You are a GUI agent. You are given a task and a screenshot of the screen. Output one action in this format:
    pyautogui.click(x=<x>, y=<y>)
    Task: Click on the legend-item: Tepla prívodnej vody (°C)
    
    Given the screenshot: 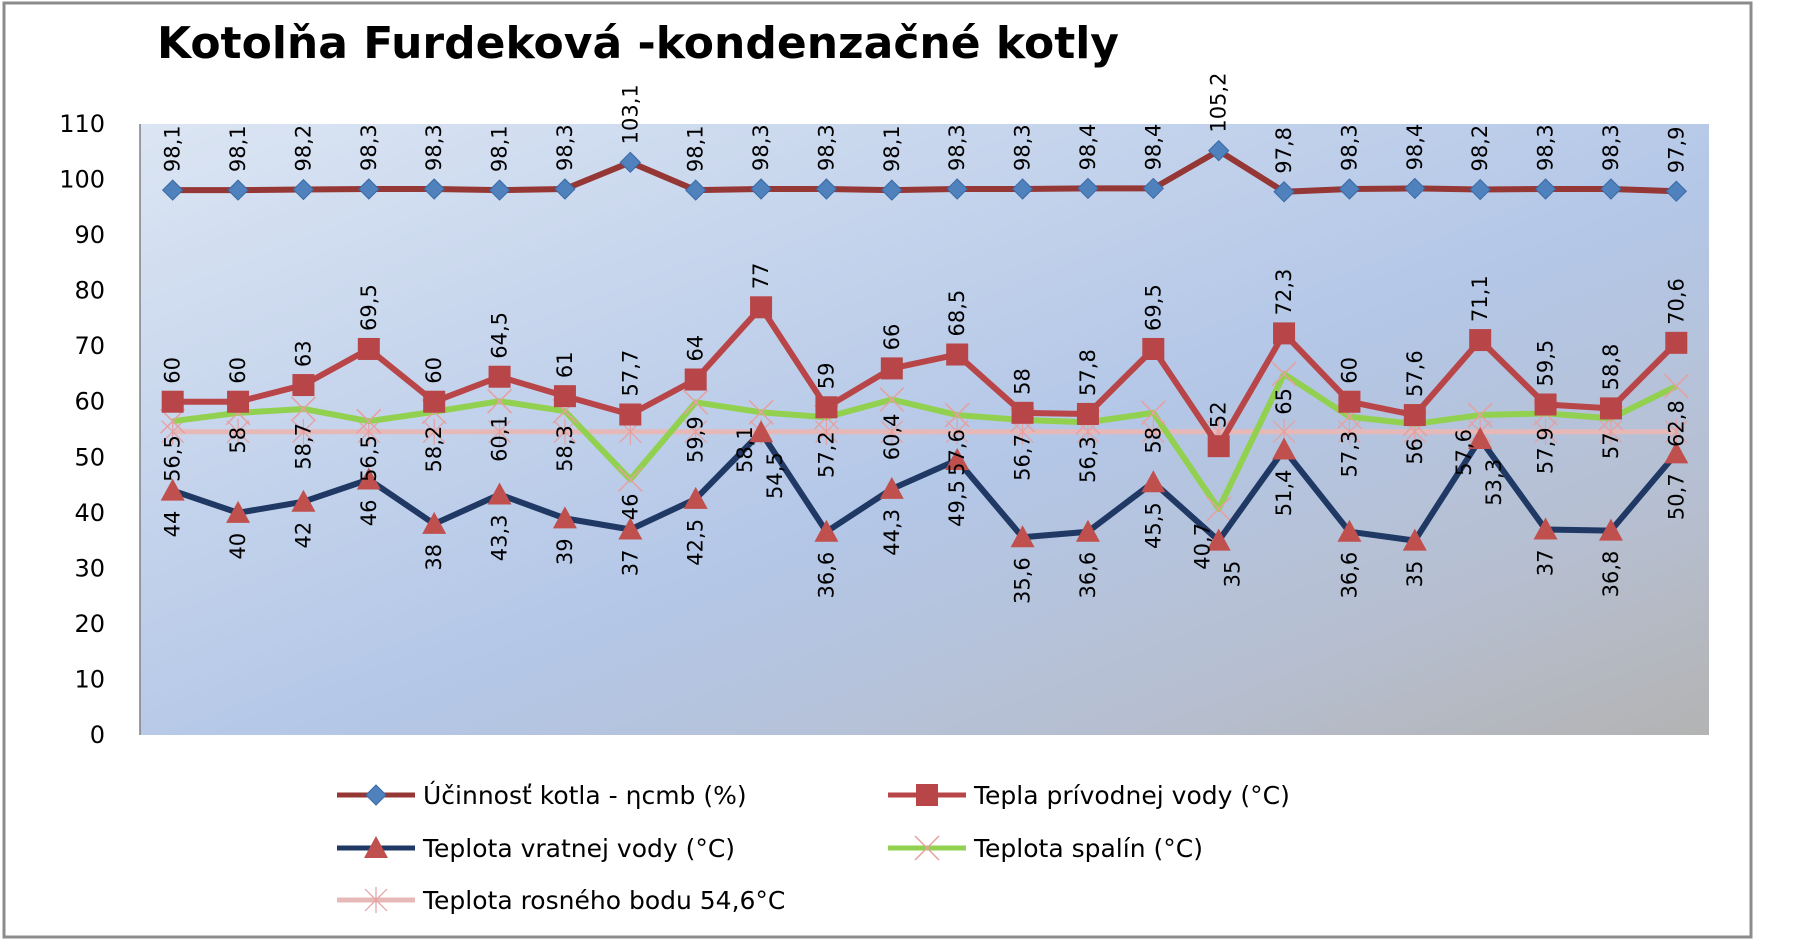 What is the action you would take?
    pyautogui.click(x=1089, y=795)
    